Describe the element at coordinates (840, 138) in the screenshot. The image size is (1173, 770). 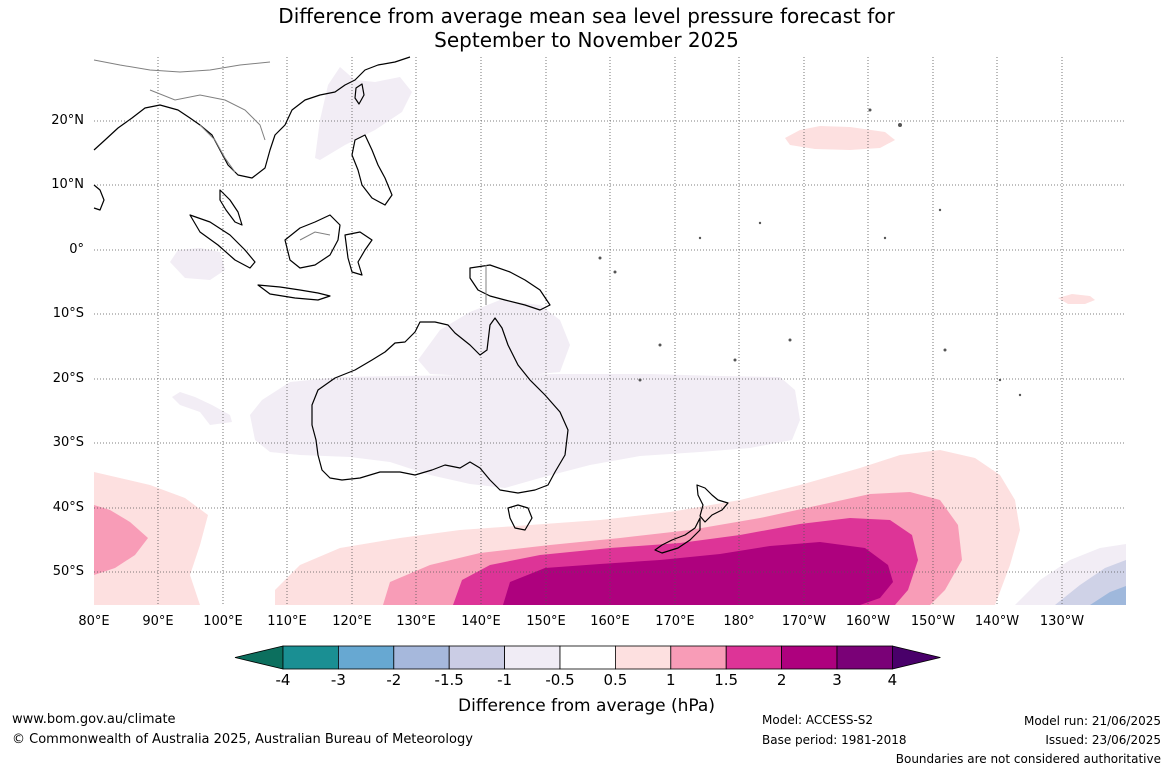
I see `anomaly-area-north-pacific-pink` at that location.